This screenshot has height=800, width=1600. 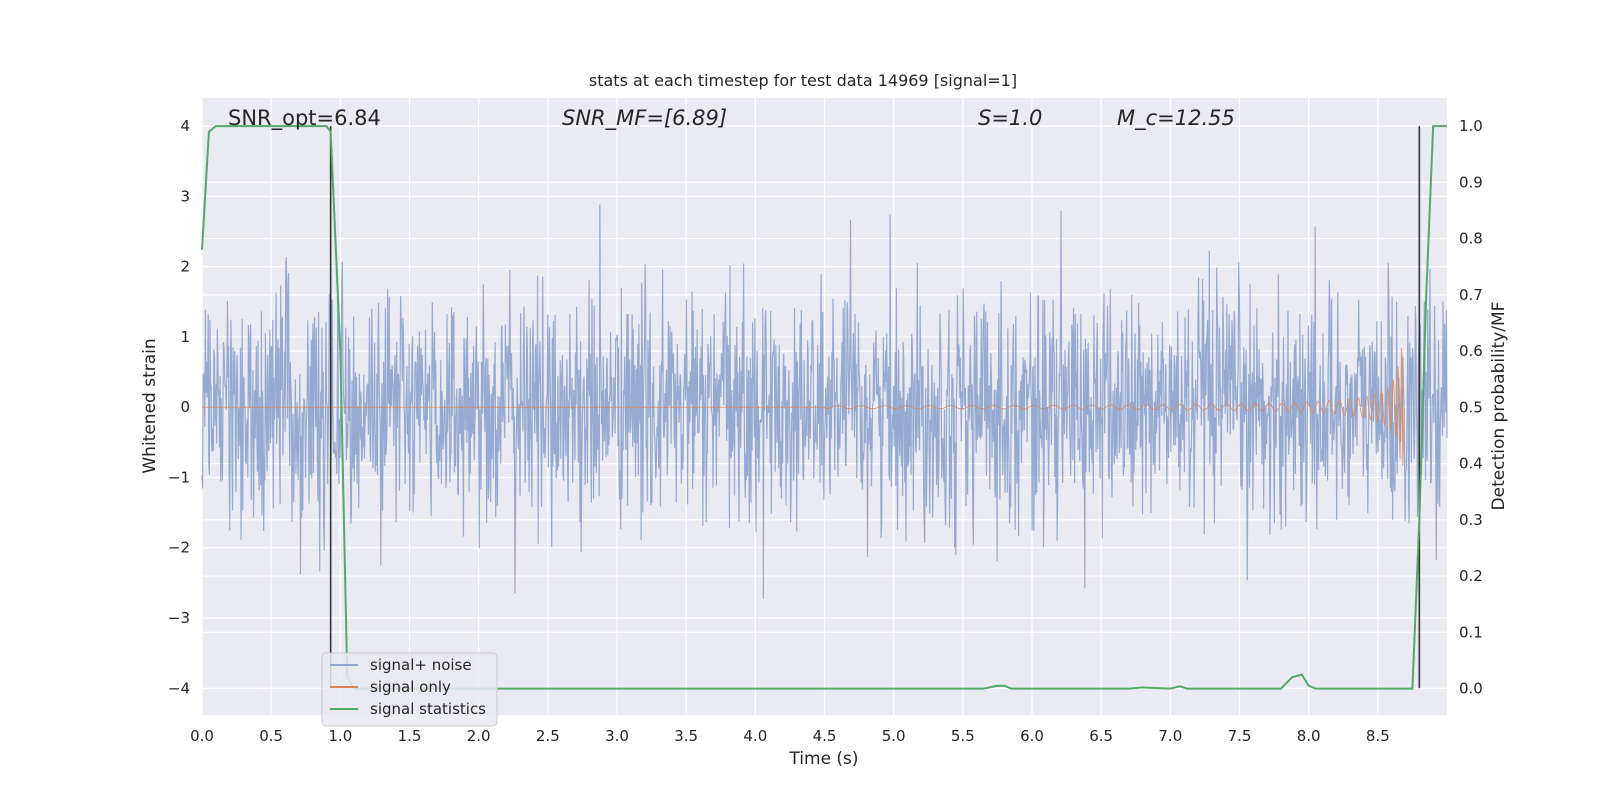 What do you see at coordinates (1471, 182) in the screenshot?
I see `right-tick-label: 0.9` at bounding box center [1471, 182].